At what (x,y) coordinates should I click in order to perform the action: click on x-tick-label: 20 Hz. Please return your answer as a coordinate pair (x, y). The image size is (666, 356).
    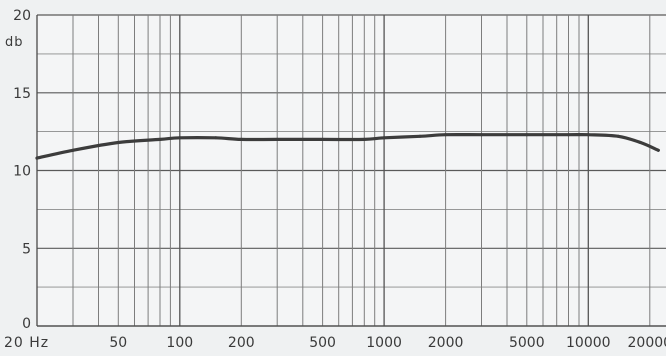
    Looking at the image, I should click on (26, 343).